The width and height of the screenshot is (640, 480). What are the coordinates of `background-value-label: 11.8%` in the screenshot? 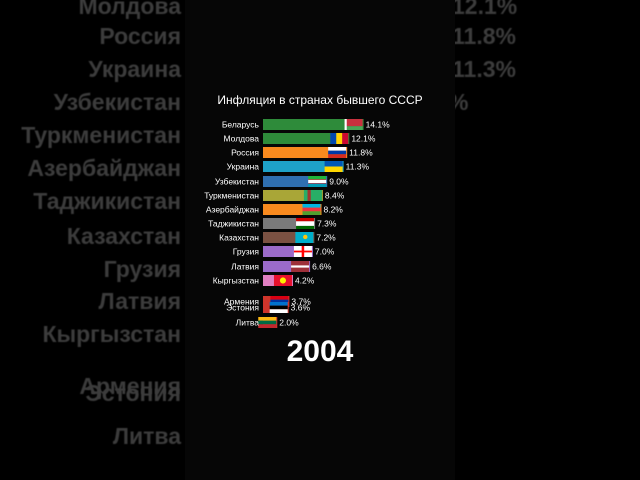 It's located at (484, 36).